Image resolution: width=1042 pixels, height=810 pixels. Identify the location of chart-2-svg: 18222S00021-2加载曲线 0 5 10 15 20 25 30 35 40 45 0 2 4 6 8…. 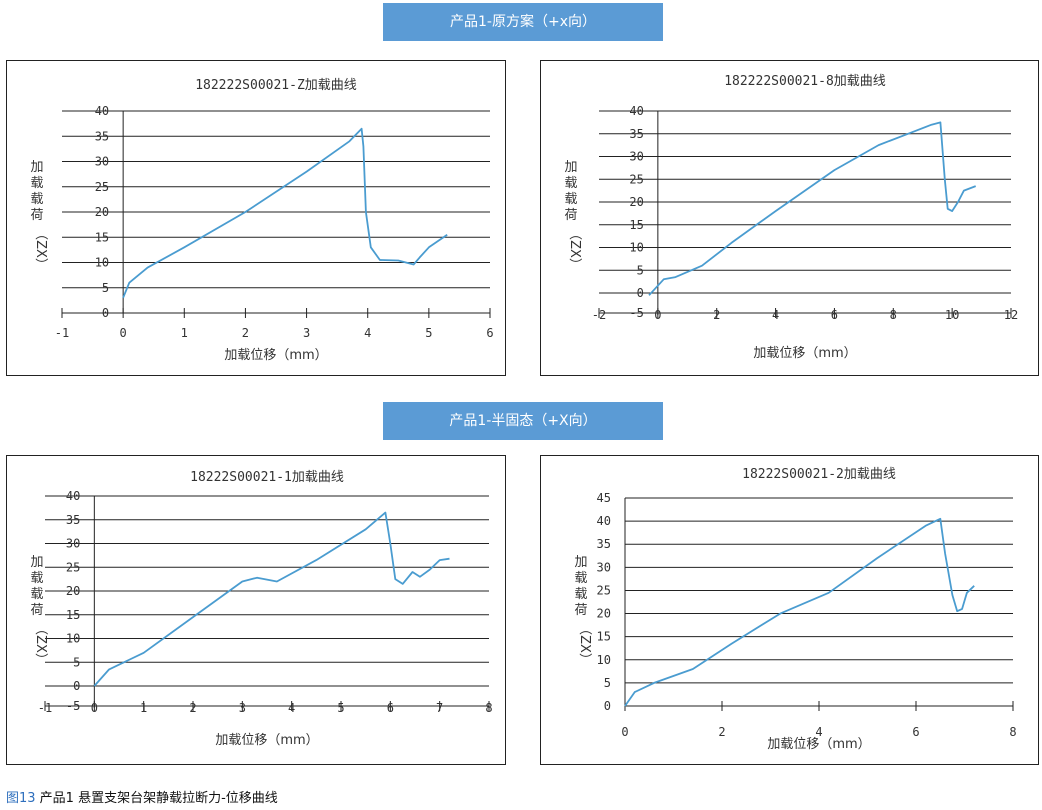
(795, 609).